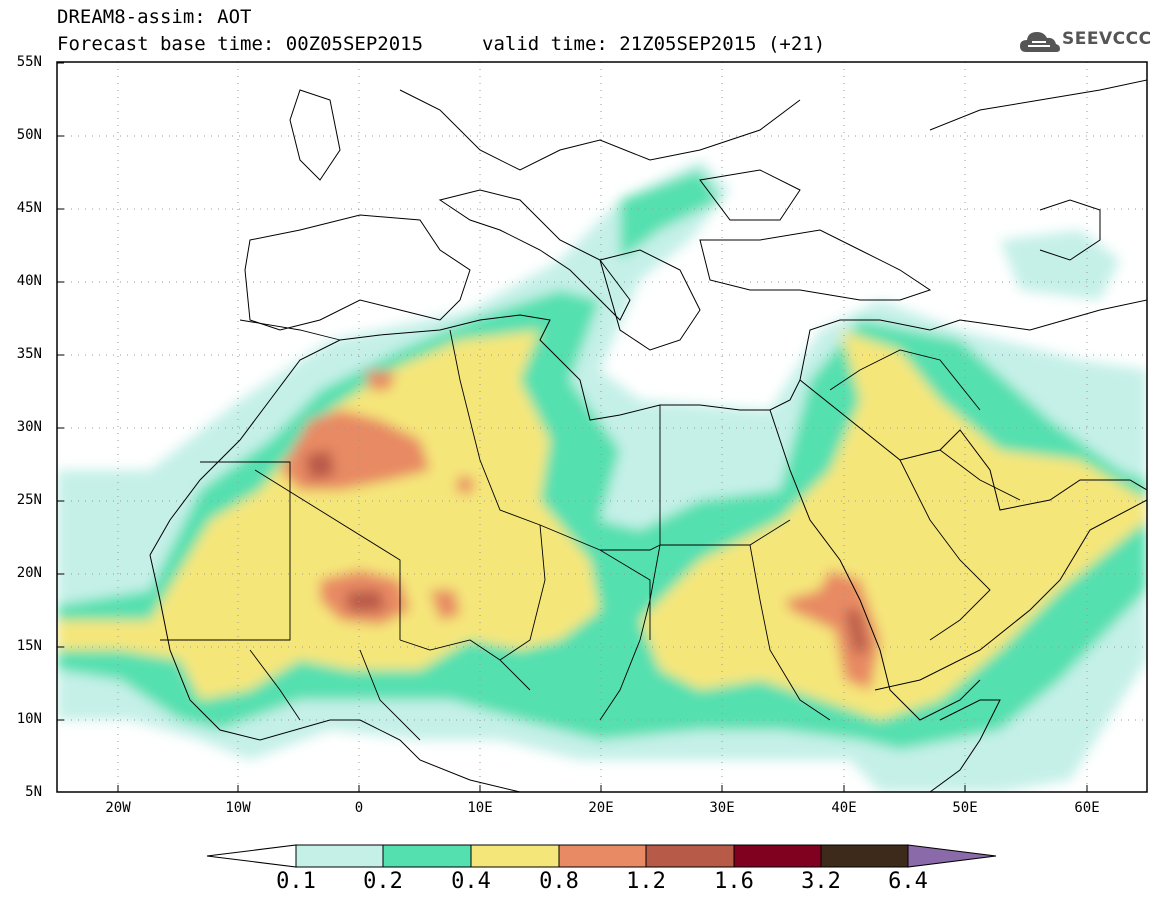  I want to click on aot-area-1.2, so click(320, 465).